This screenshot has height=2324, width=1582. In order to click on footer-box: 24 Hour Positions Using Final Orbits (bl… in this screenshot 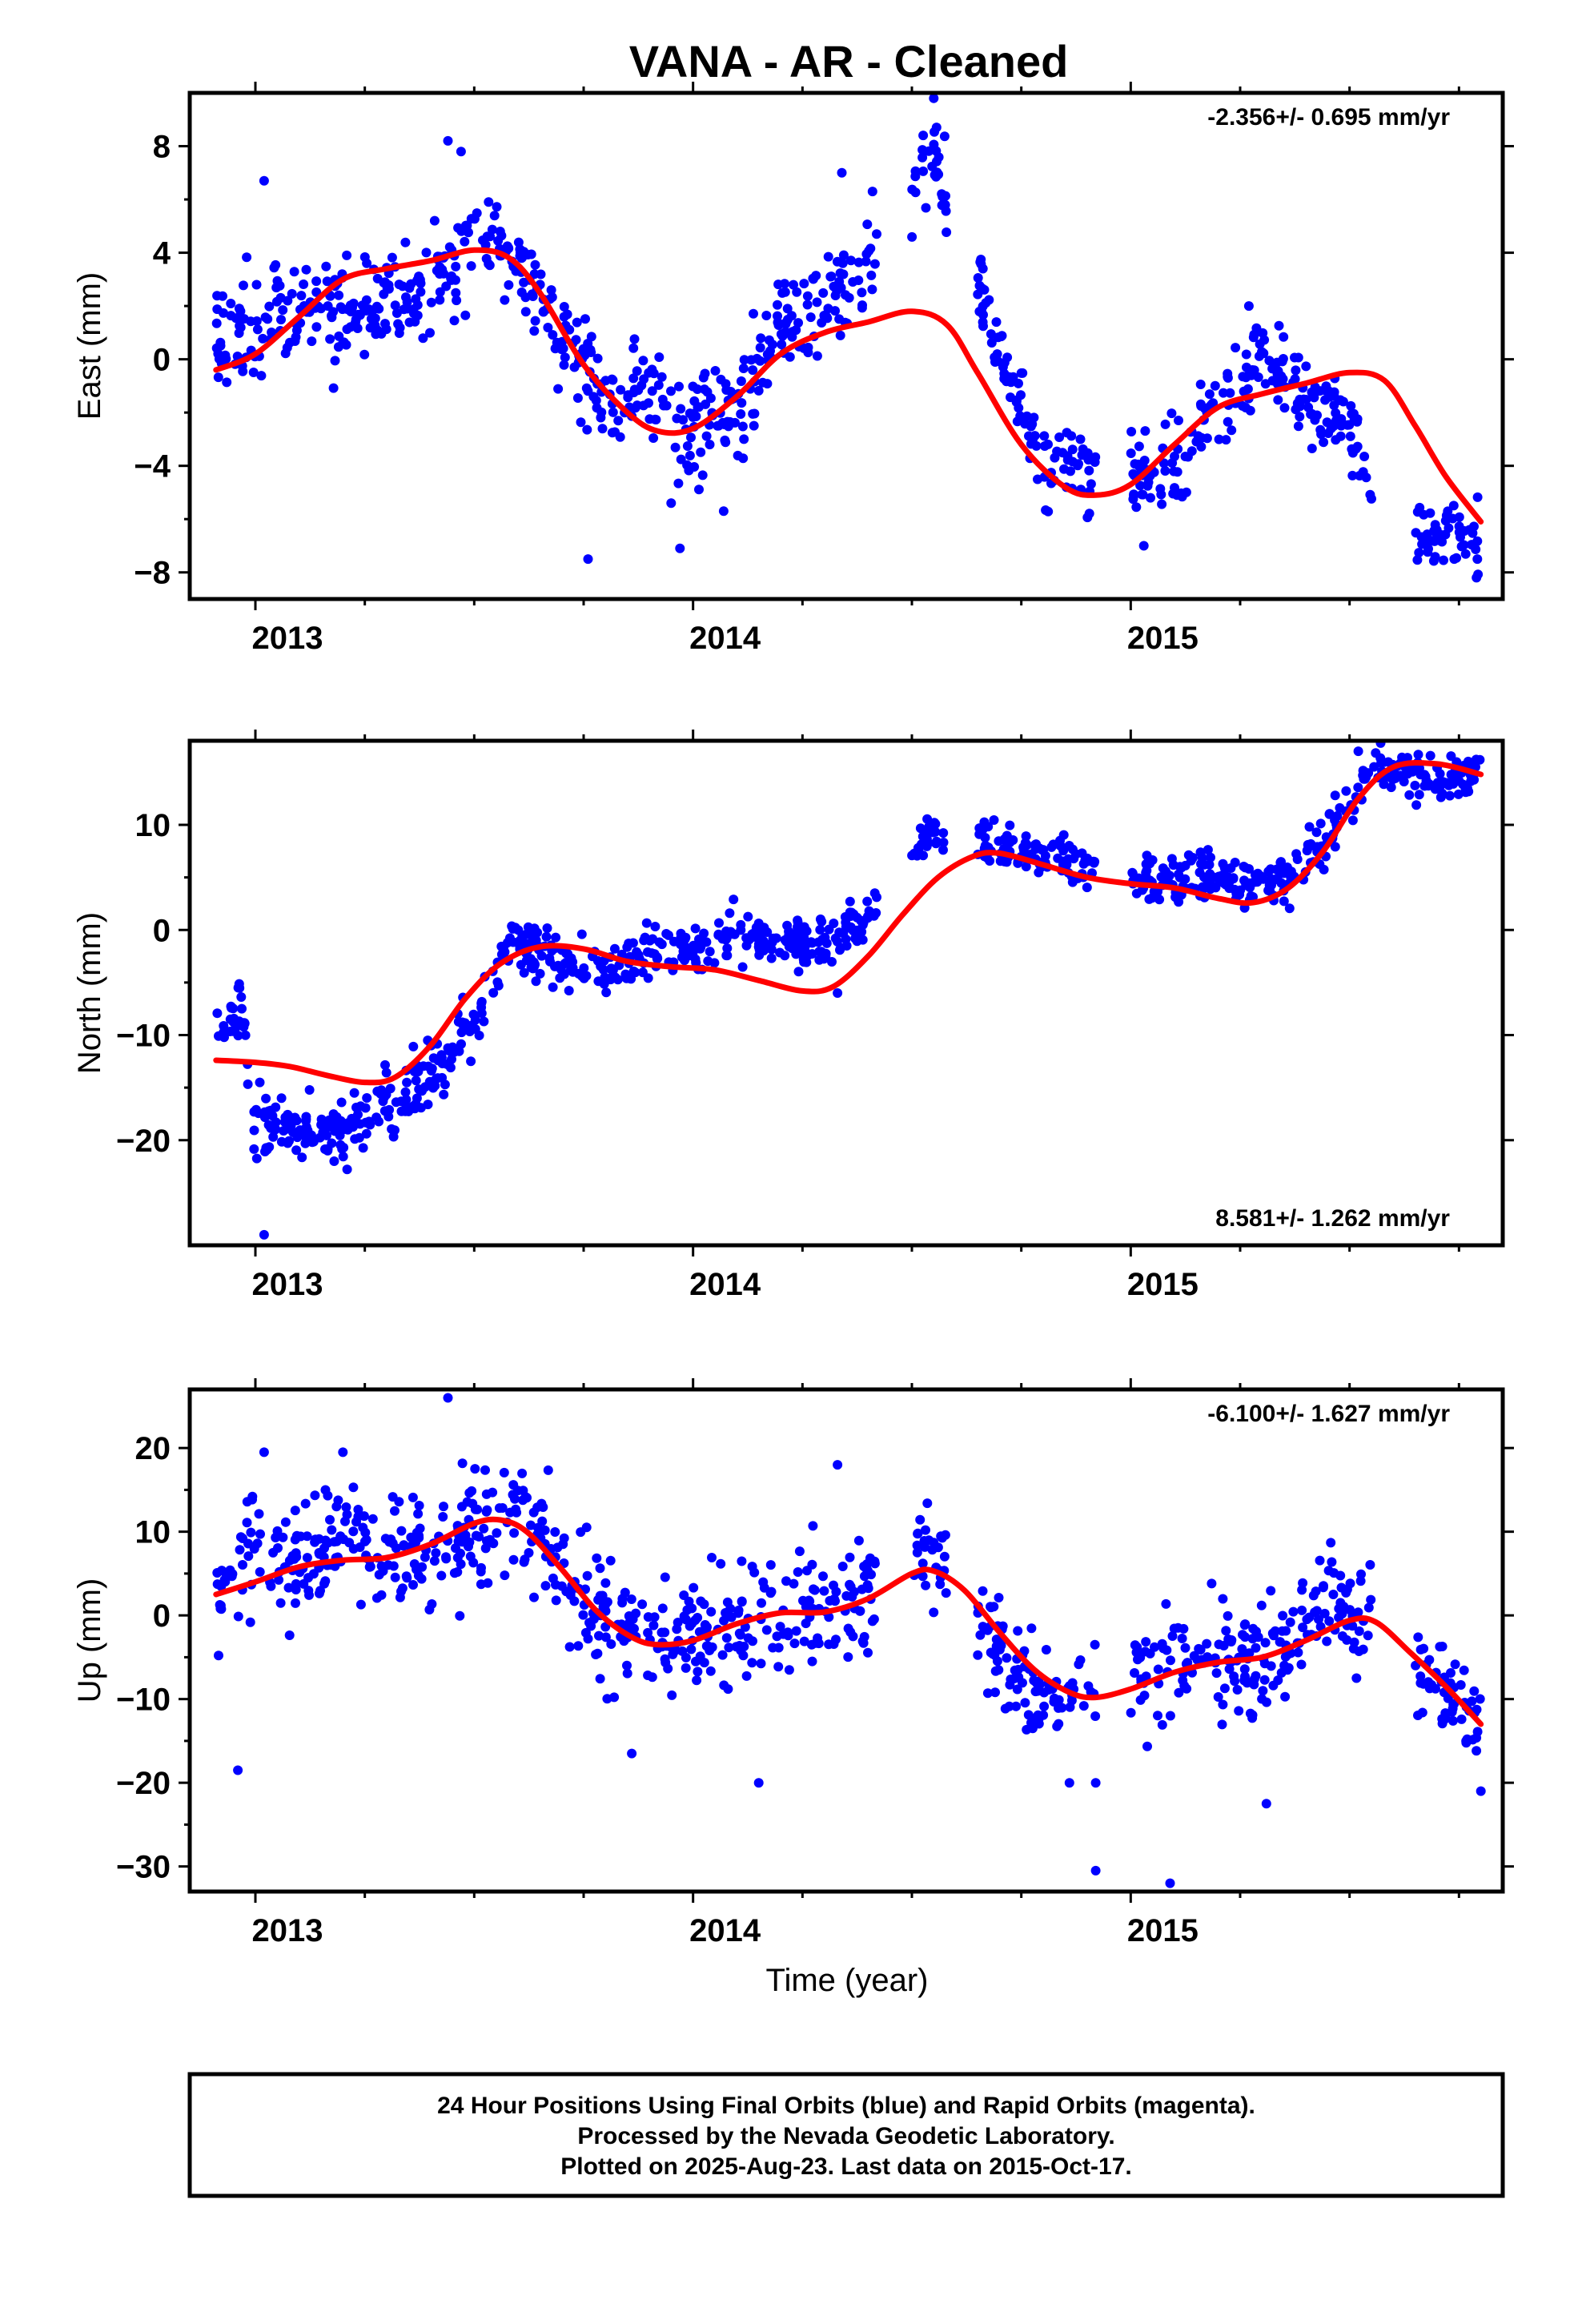, I will do `click(846, 2135)`.